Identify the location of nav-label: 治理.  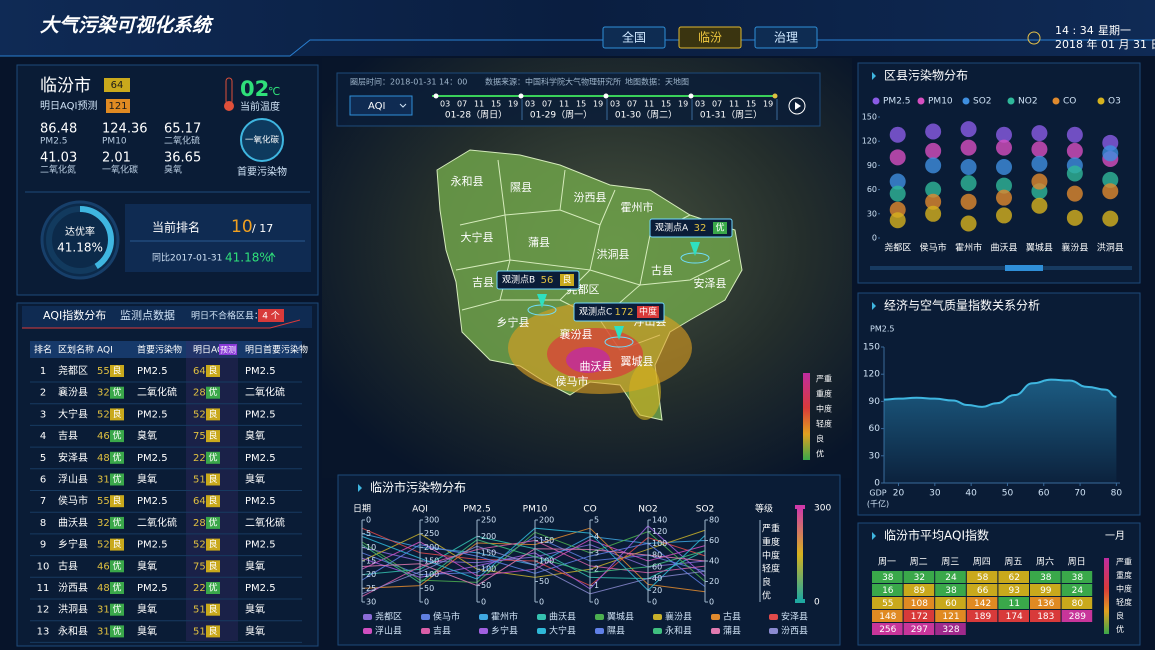
(786, 38).